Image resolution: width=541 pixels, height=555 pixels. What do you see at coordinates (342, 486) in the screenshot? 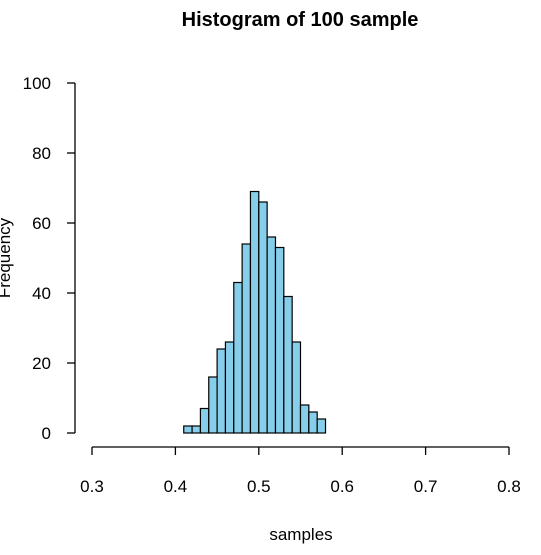
I see `x-tick-label: 0.6` at bounding box center [342, 486].